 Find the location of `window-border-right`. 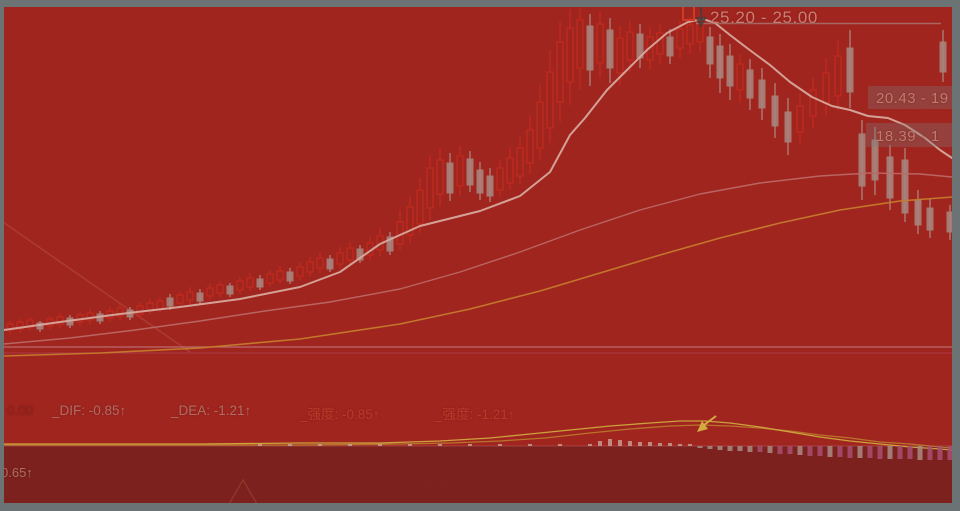

window-border-right is located at coordinates (956, 255).